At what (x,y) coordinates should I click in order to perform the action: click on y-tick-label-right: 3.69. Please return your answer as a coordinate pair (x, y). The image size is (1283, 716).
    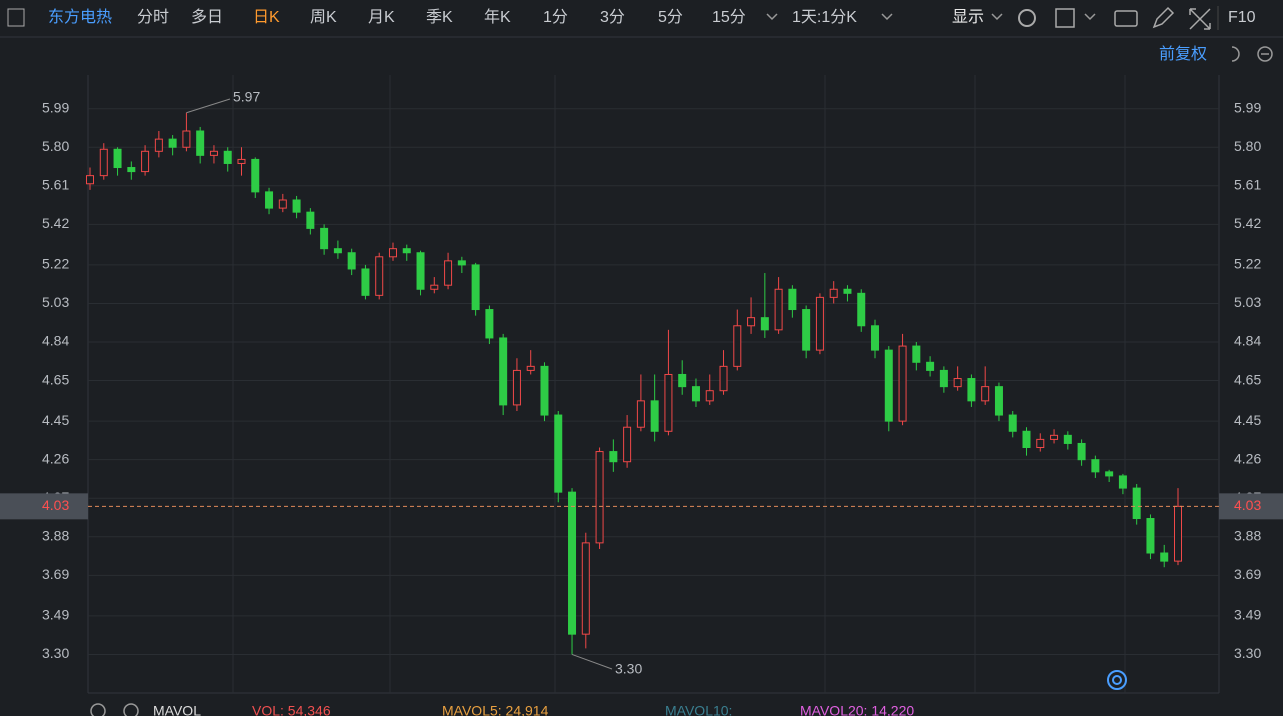
    Looking at the image, I should click on (1247, 574).